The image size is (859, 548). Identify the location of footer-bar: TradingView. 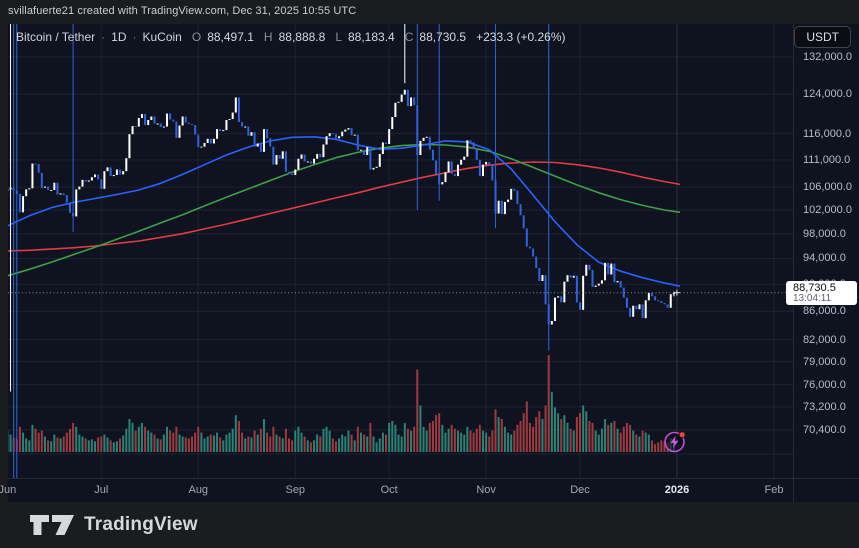
(429, 525).